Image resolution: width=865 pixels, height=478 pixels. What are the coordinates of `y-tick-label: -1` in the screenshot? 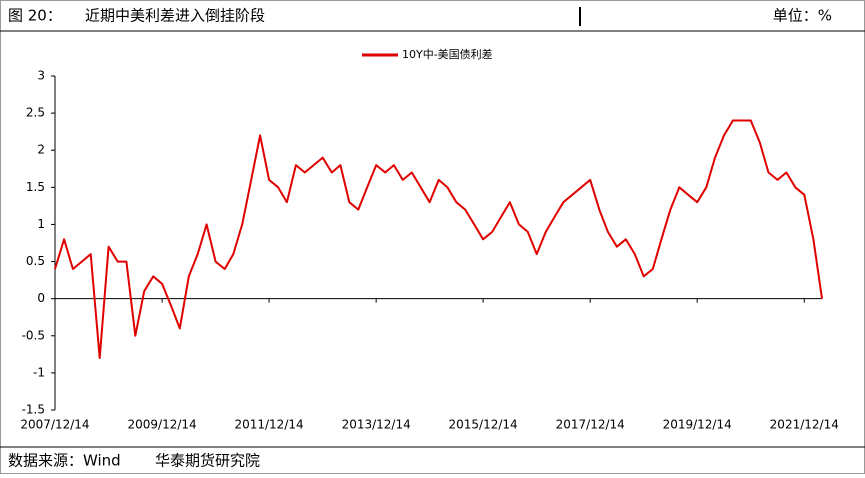 It's located at (39, 372).